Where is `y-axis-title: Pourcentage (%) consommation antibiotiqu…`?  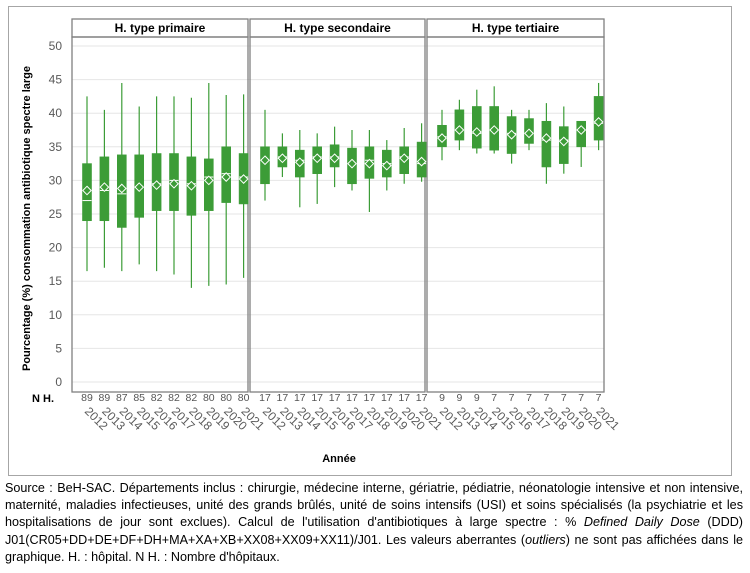 y-axis-title: Pourcentage (%) consommation antibiotiqu… is located at coordinates (27, 218).